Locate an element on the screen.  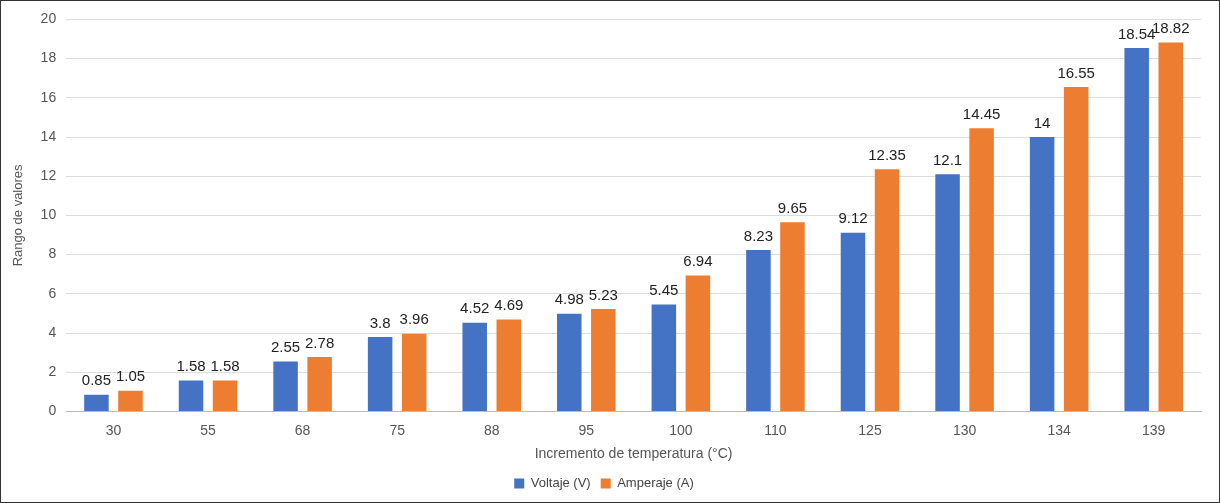
data-label: 8.23 is located at coordinates (758, 235).